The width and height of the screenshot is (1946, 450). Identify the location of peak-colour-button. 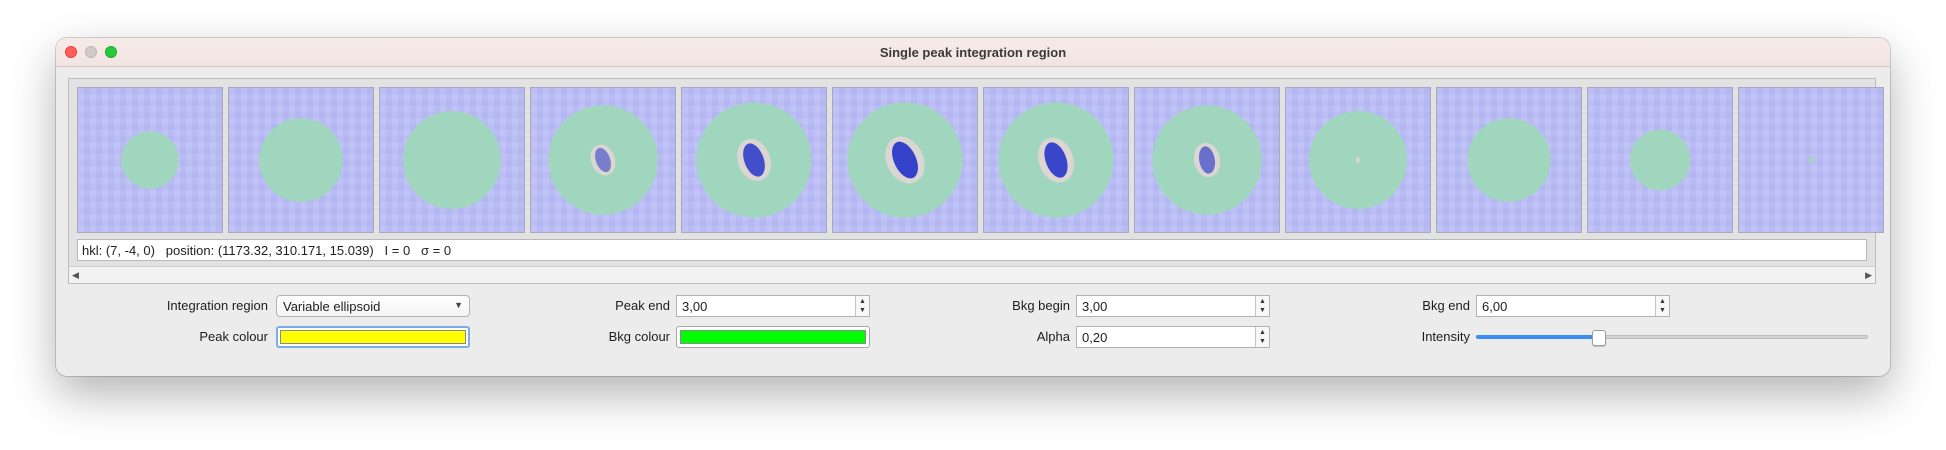
(373, 337).